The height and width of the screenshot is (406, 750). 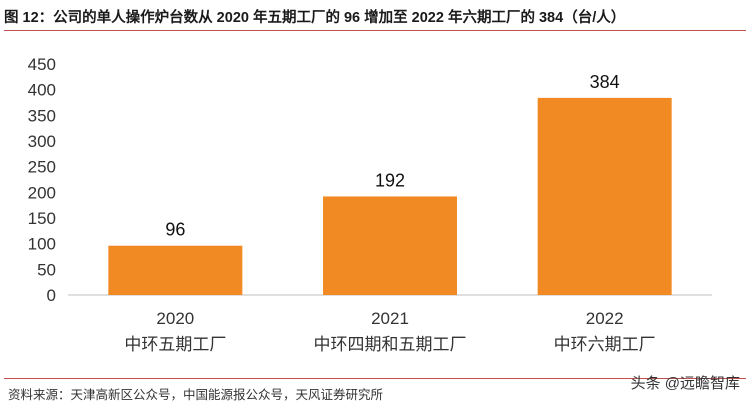 I want to click on title-divider, so click(x=375, y=30).